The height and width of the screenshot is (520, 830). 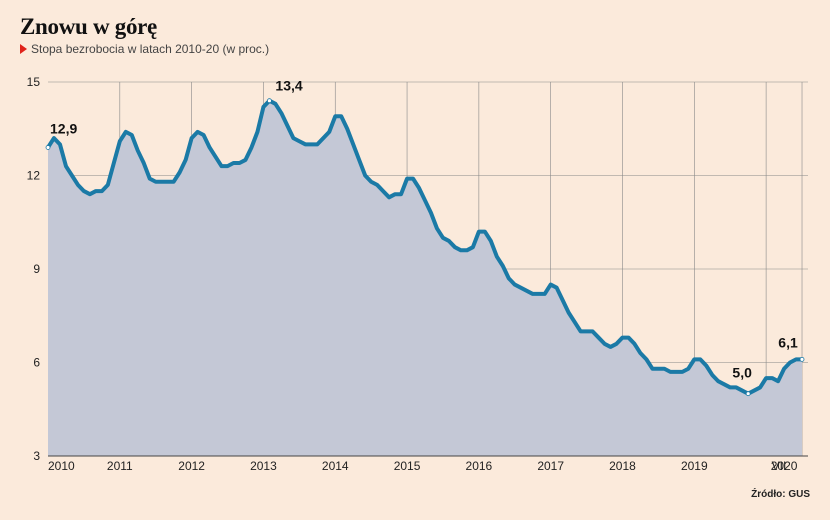 What do you see at coordinates (23, 49) in the screenshot?
I see `red-triangle-icon` at bounding box center [23, 49].